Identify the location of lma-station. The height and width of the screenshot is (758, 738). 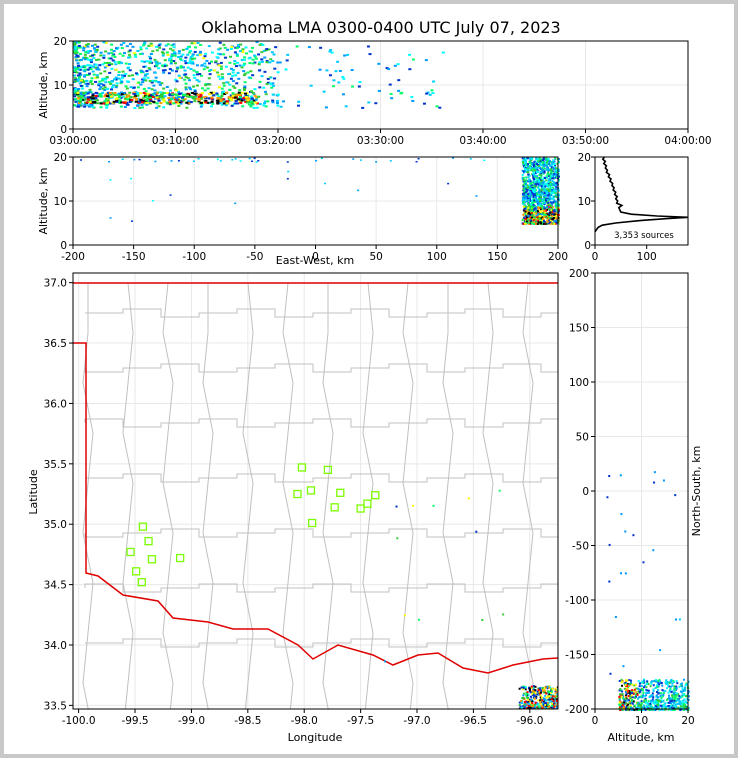
(143, 526).